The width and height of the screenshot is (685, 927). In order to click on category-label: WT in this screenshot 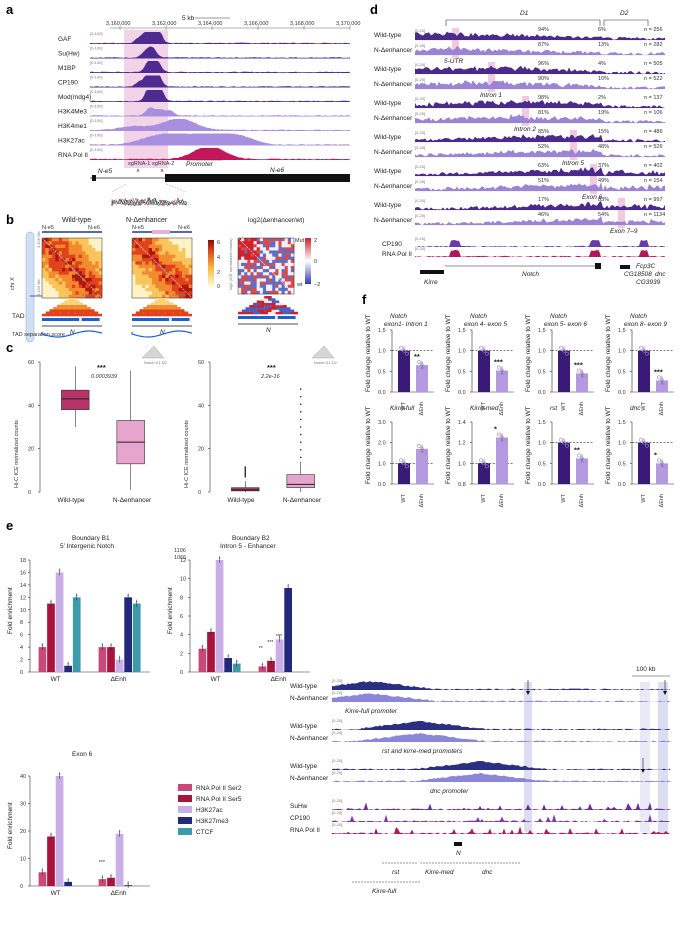, I will do `click(484, 405)`.